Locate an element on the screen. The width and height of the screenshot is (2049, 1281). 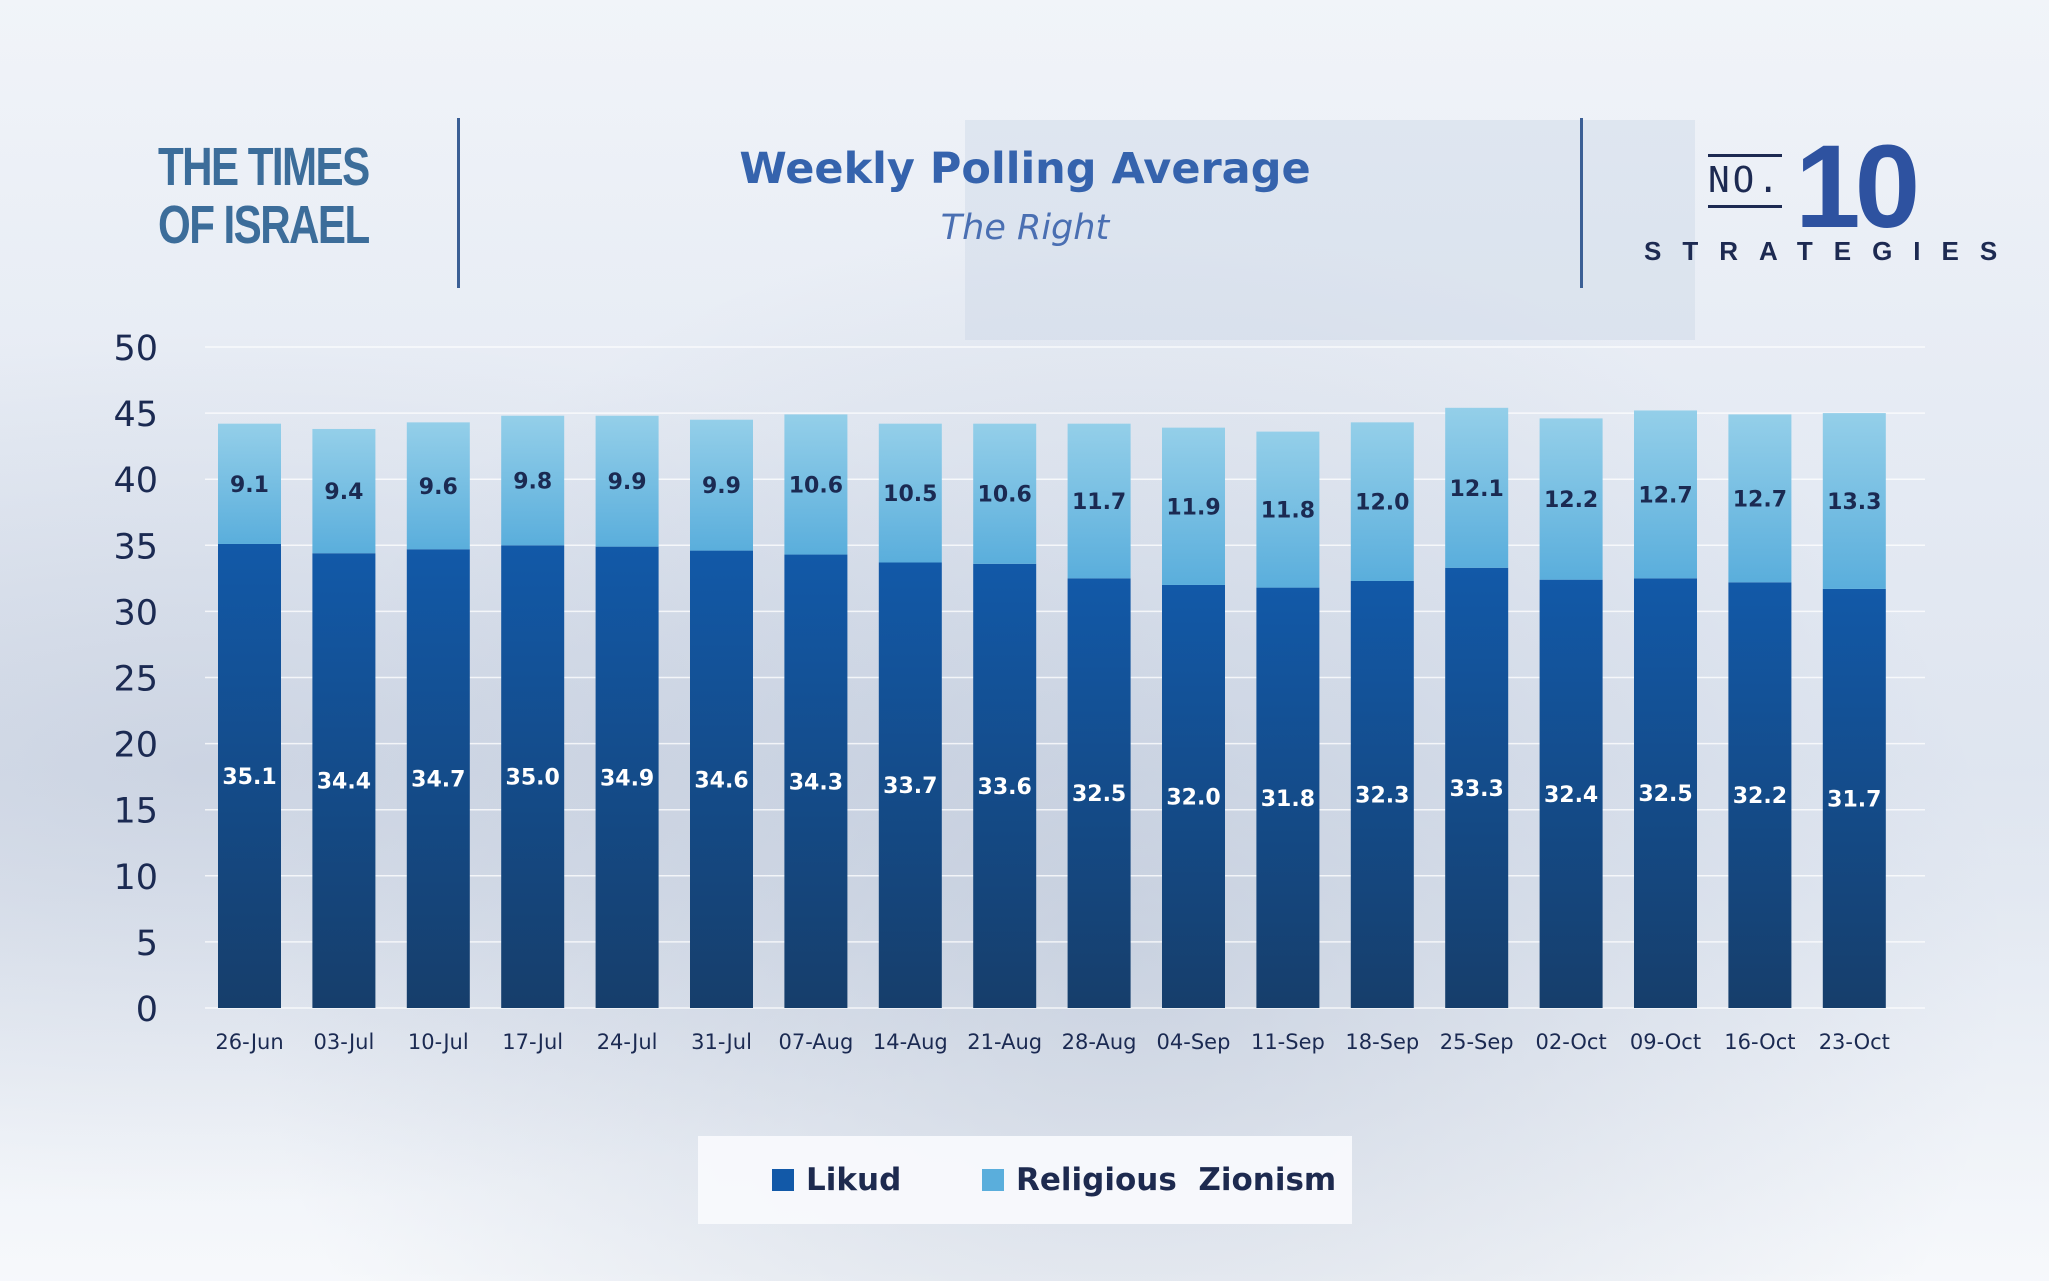
data-label-religious-zionism: 11.7 is located at coordinates (1099, 502).